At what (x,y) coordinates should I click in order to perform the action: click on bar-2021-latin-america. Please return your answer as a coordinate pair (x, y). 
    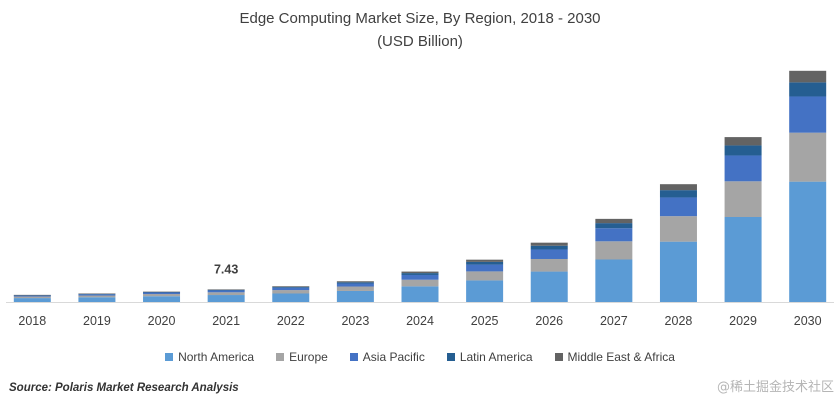
    Looking at the image, I should click on (226, 290).